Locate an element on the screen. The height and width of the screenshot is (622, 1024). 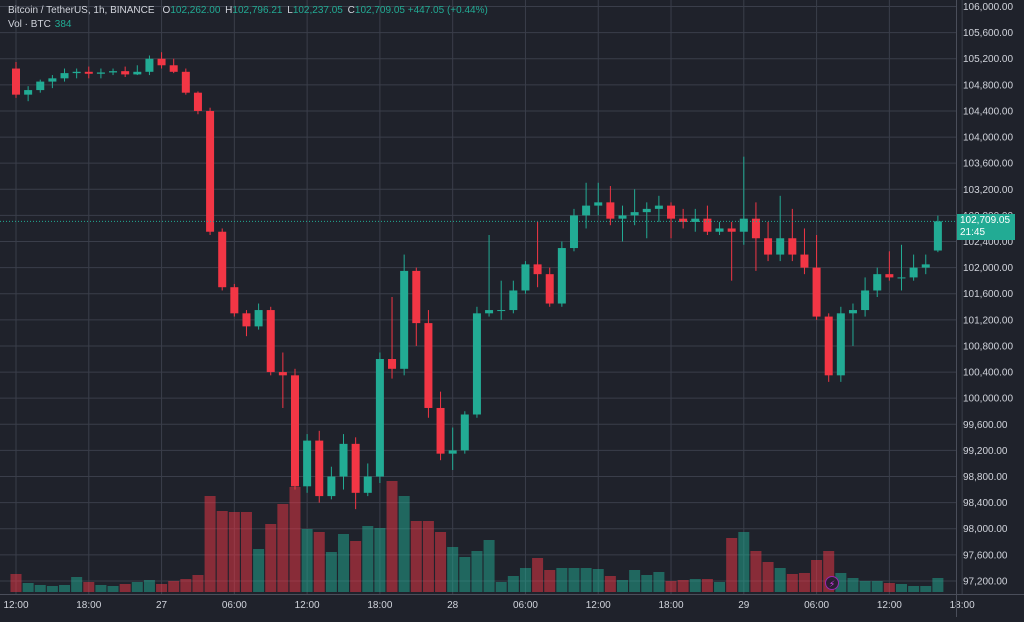
y-tick-label: 104,800.00 is located at coordinates (988, 85).